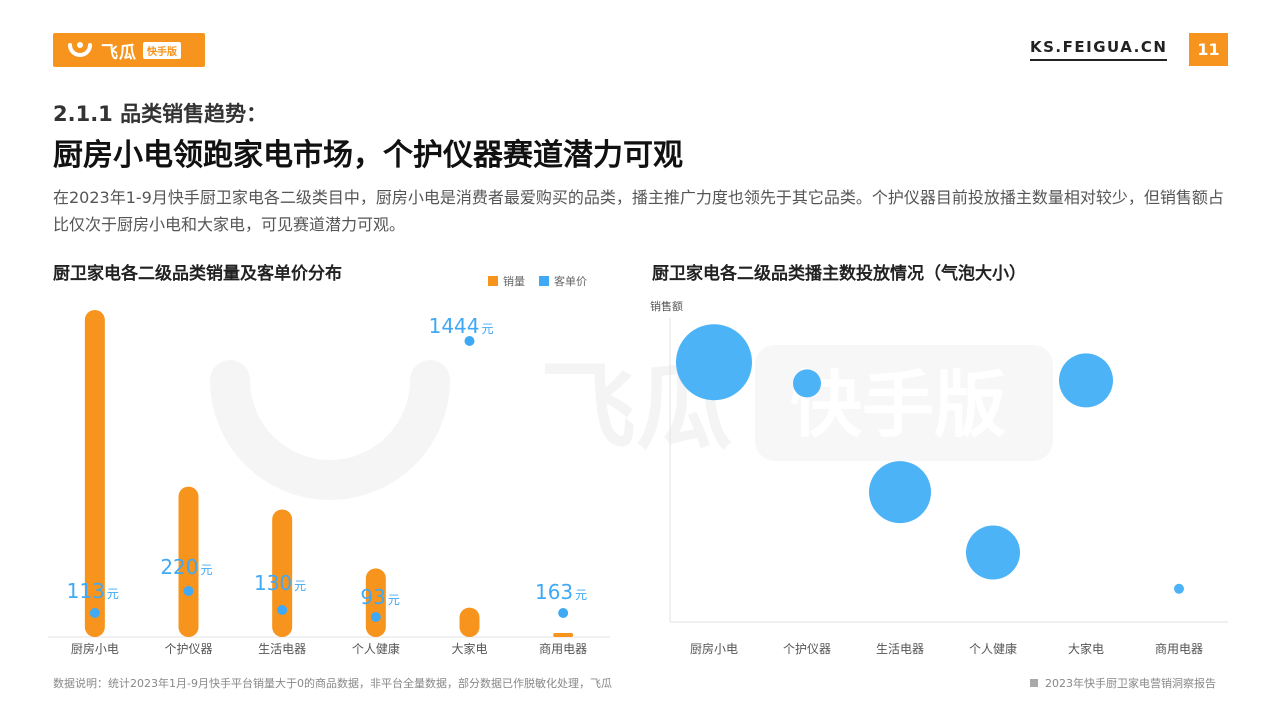  What do you see at coordinates (368, 155) in the screenshot?
I see `page-title: 厨房小电领跑家电市场，个护仪器赛道潜力可观` at bounding box center [368, 155].